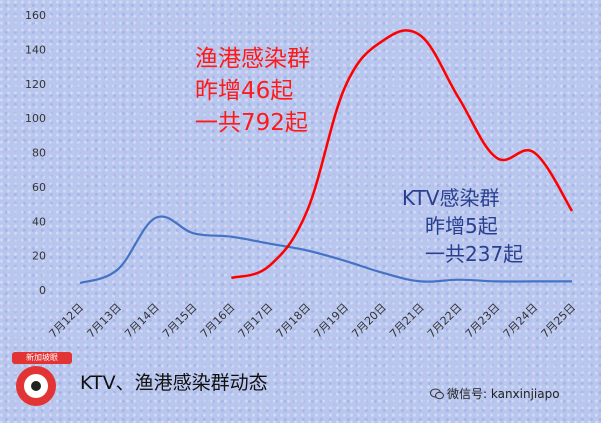  What do you see at coordinates (218, 321) in the screenshot?
I see `x-tick-label: 7月16日` at bounding box center [218, 321].